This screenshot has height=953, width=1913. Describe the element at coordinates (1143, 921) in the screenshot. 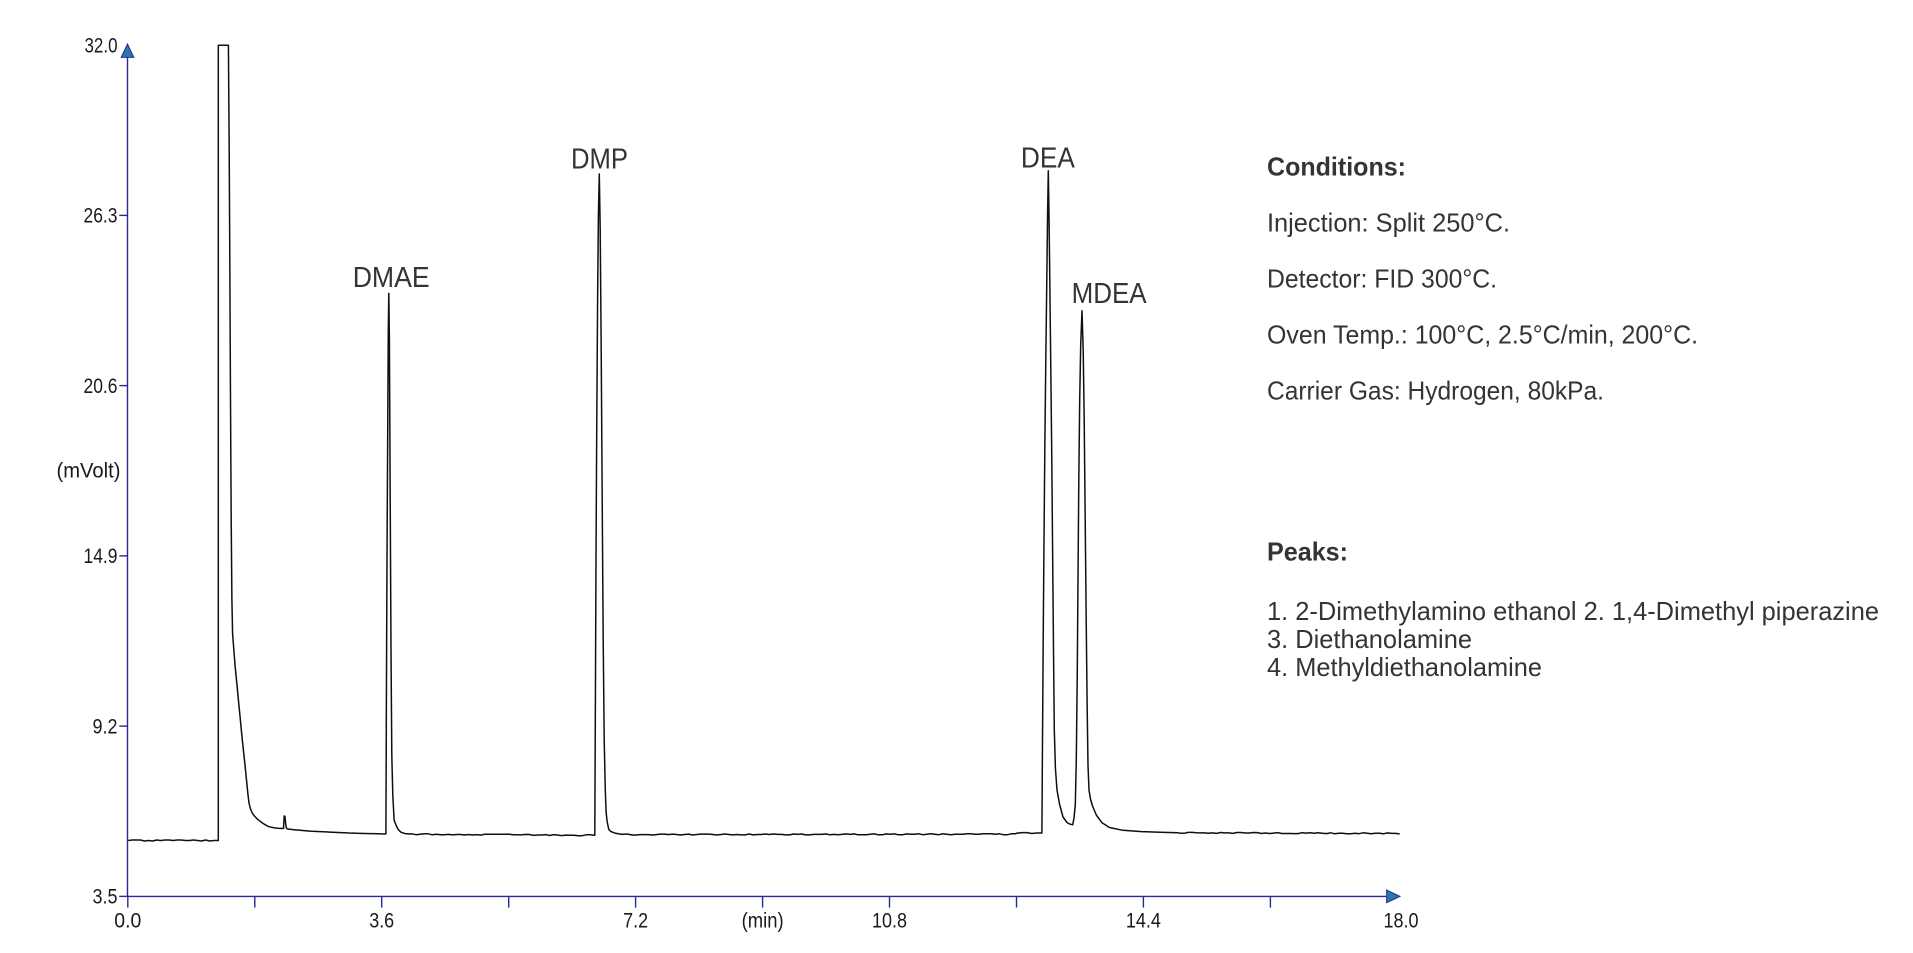

I see `svg-text: 14.4` at that location.